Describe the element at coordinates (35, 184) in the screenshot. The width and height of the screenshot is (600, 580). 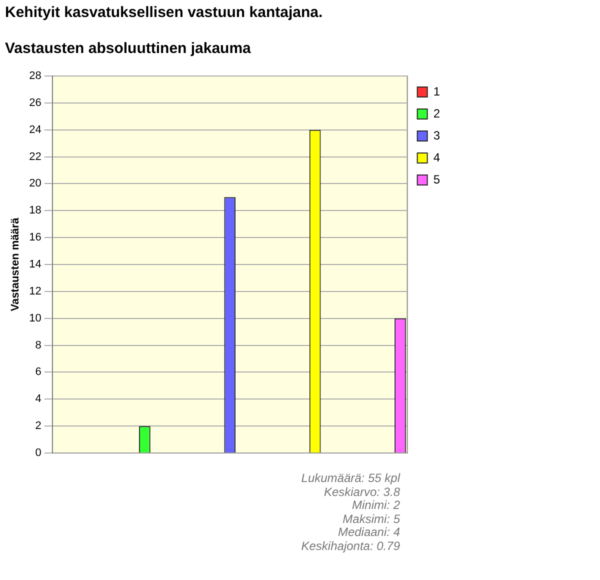
I see `y-tick-label: 20` at that location.